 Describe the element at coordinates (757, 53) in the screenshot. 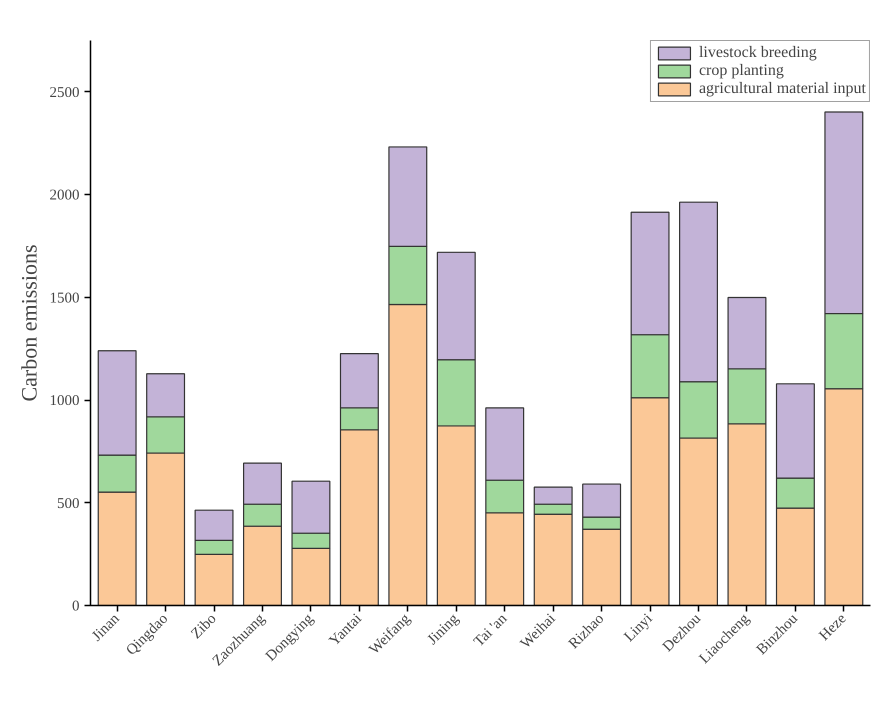

I see `legend-label: livestock breeding` at that location.